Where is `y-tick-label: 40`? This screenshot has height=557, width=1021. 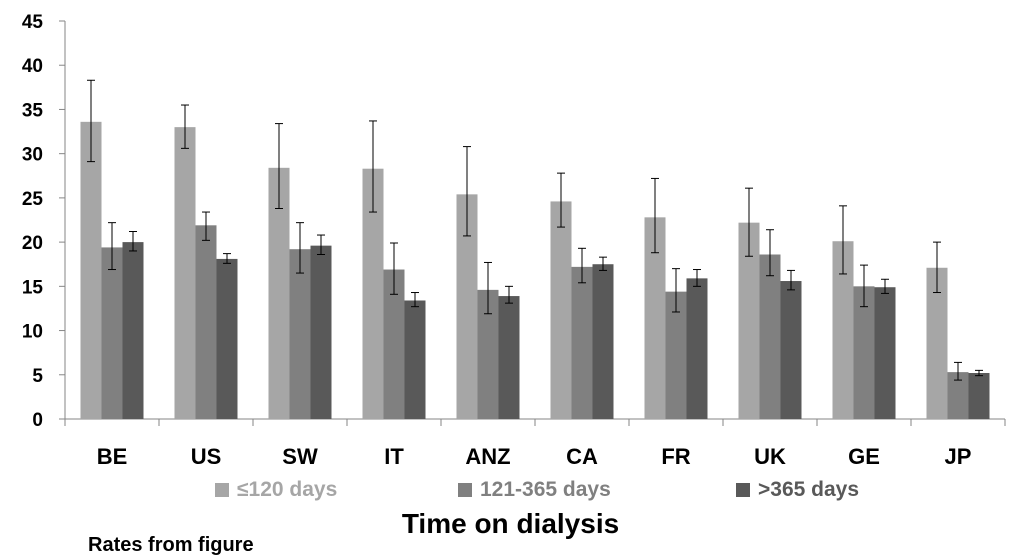 y-tick-label: 40 is located at coordinates (32, 66).